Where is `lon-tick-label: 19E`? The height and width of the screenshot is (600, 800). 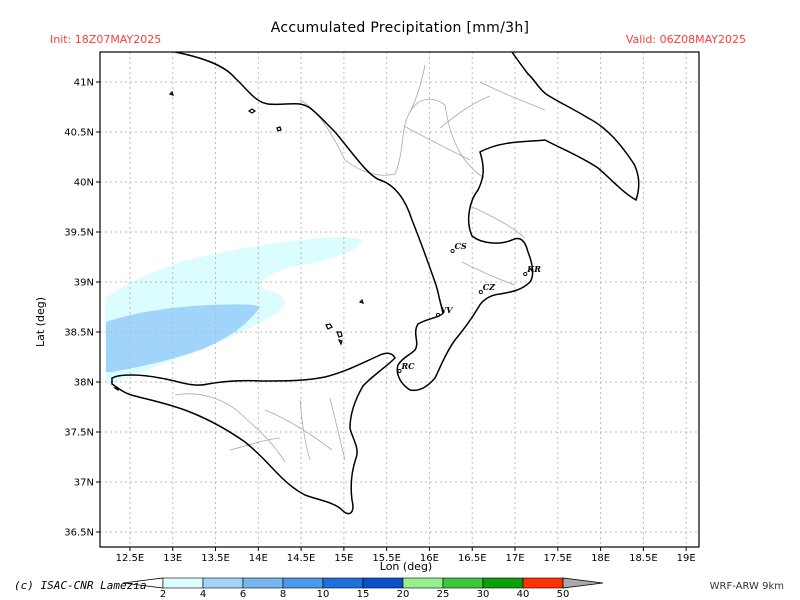 lon-tick-label: 19E is located at coordinates (686, 558).